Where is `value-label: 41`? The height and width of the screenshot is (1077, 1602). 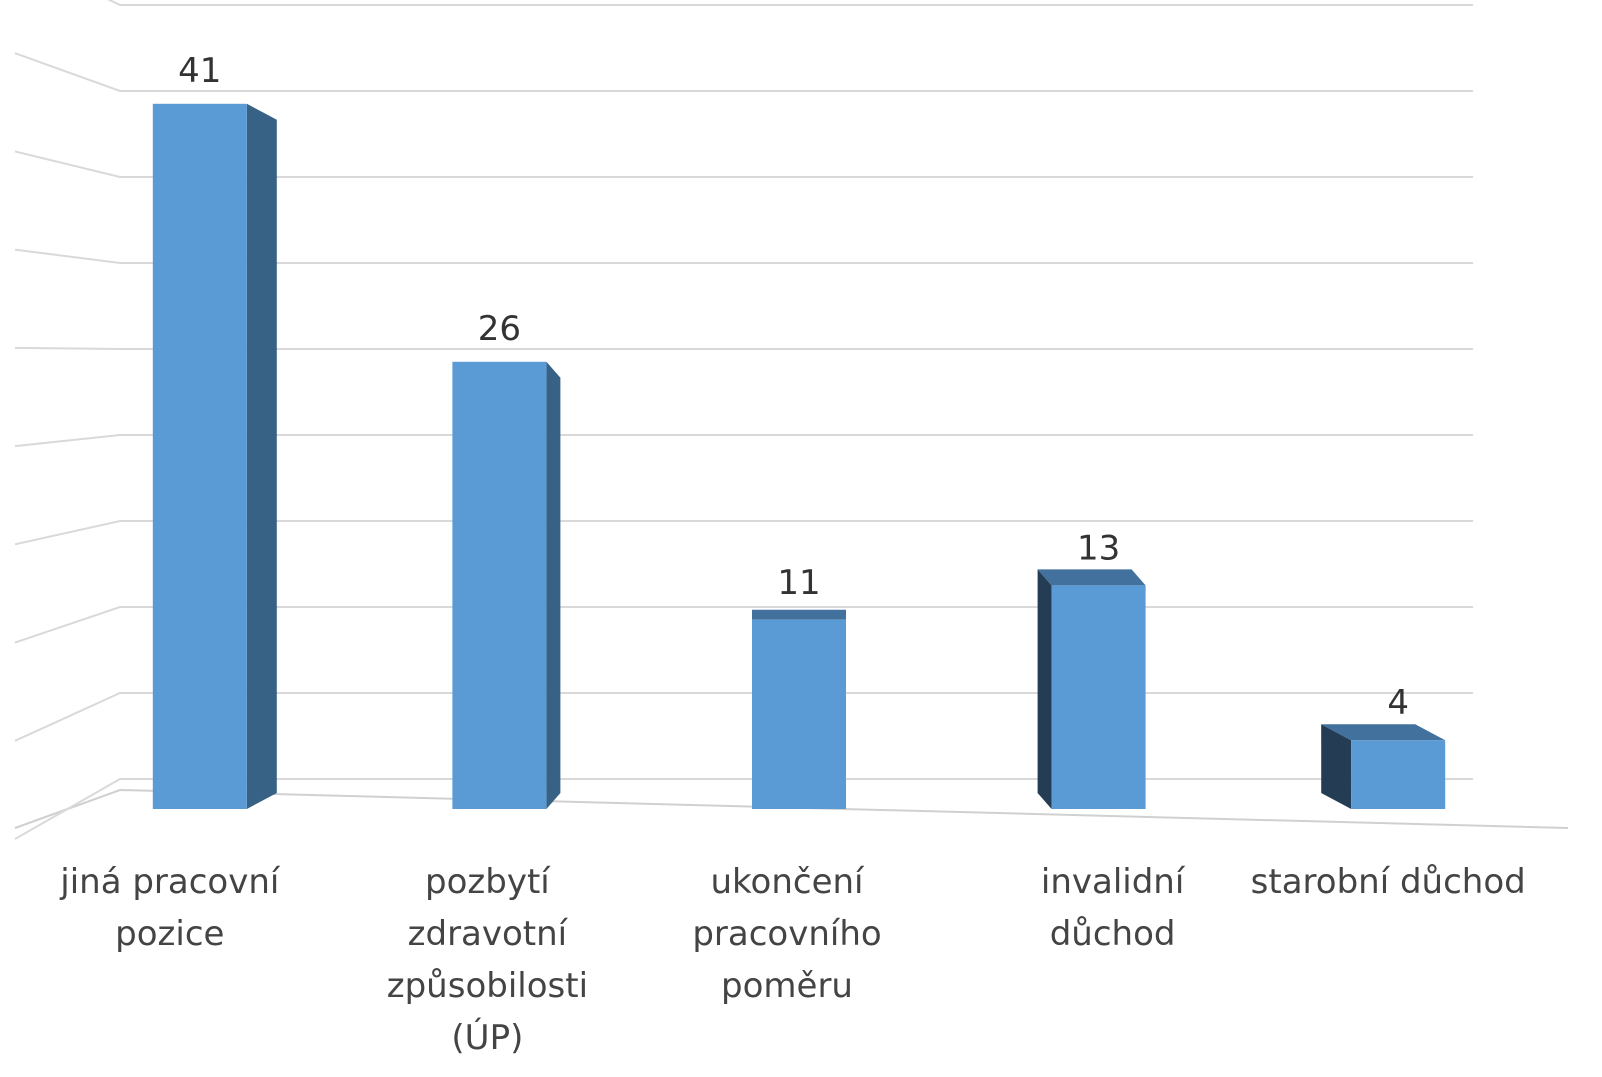 value-label: 41 is located at coordinates (199, 71).